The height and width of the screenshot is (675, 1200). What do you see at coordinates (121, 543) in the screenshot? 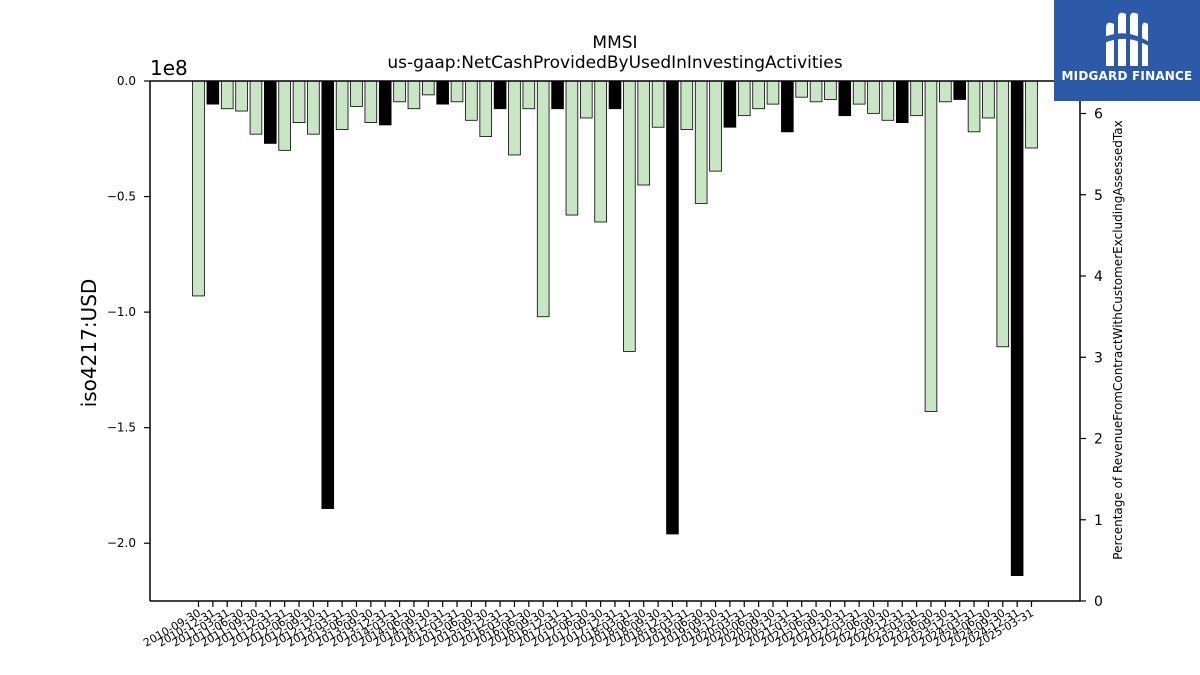
I see `y-tick-label: −2.0` at bounding box center [121, 543].